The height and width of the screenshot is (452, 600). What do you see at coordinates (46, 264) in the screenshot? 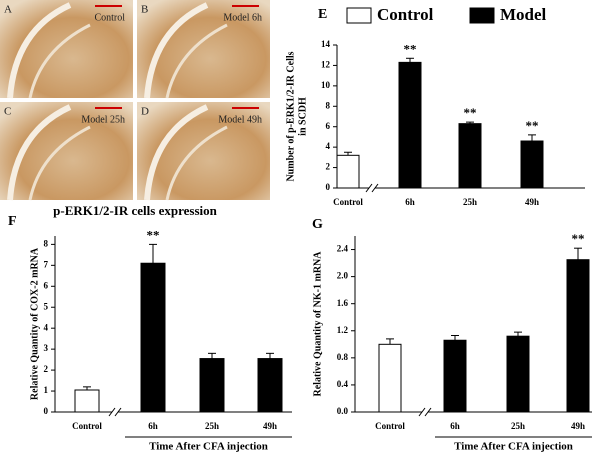
I see `y-tick-label: 7` at bounding box center [46, 264].